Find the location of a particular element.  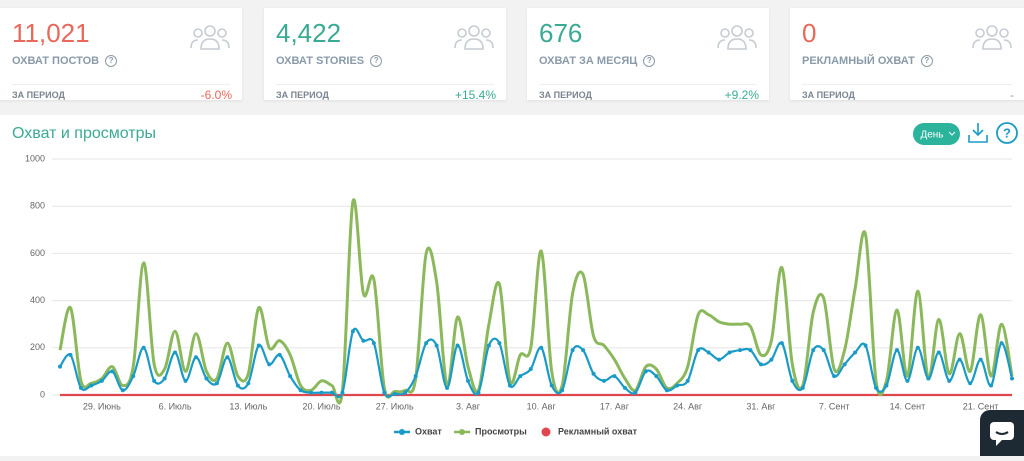

y-tick-label: 0 is located at coordinates (42, 394).